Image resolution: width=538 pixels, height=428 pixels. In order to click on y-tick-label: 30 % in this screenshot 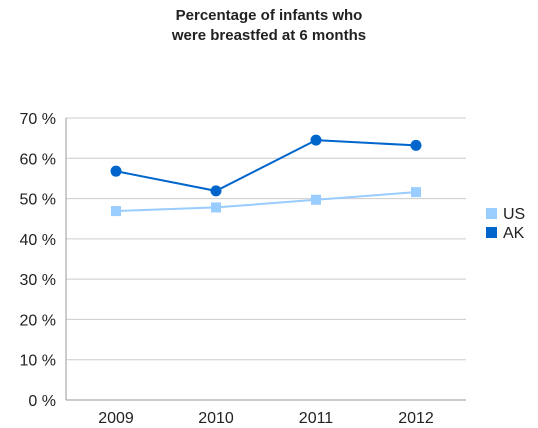, I will do `click(38, 280)`.